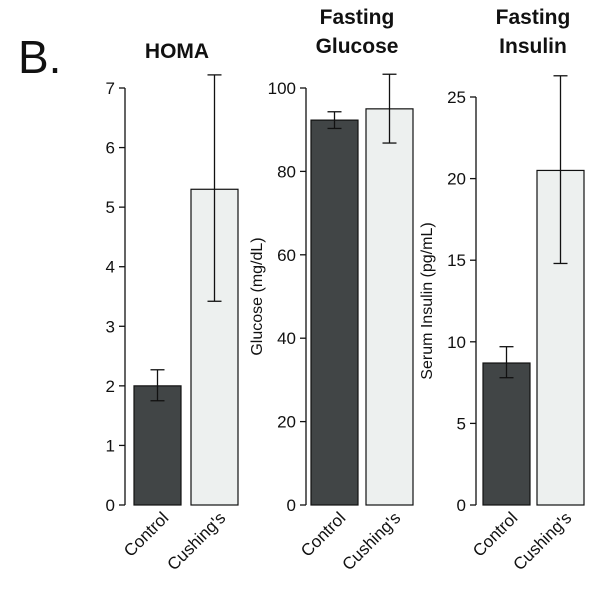 The image size is (615, 590). What do you see at coordinates (257, 296) in the screenshot?
I see `y-axis-label: Glucose (mg/dL)` at bounding box center [257, 296].